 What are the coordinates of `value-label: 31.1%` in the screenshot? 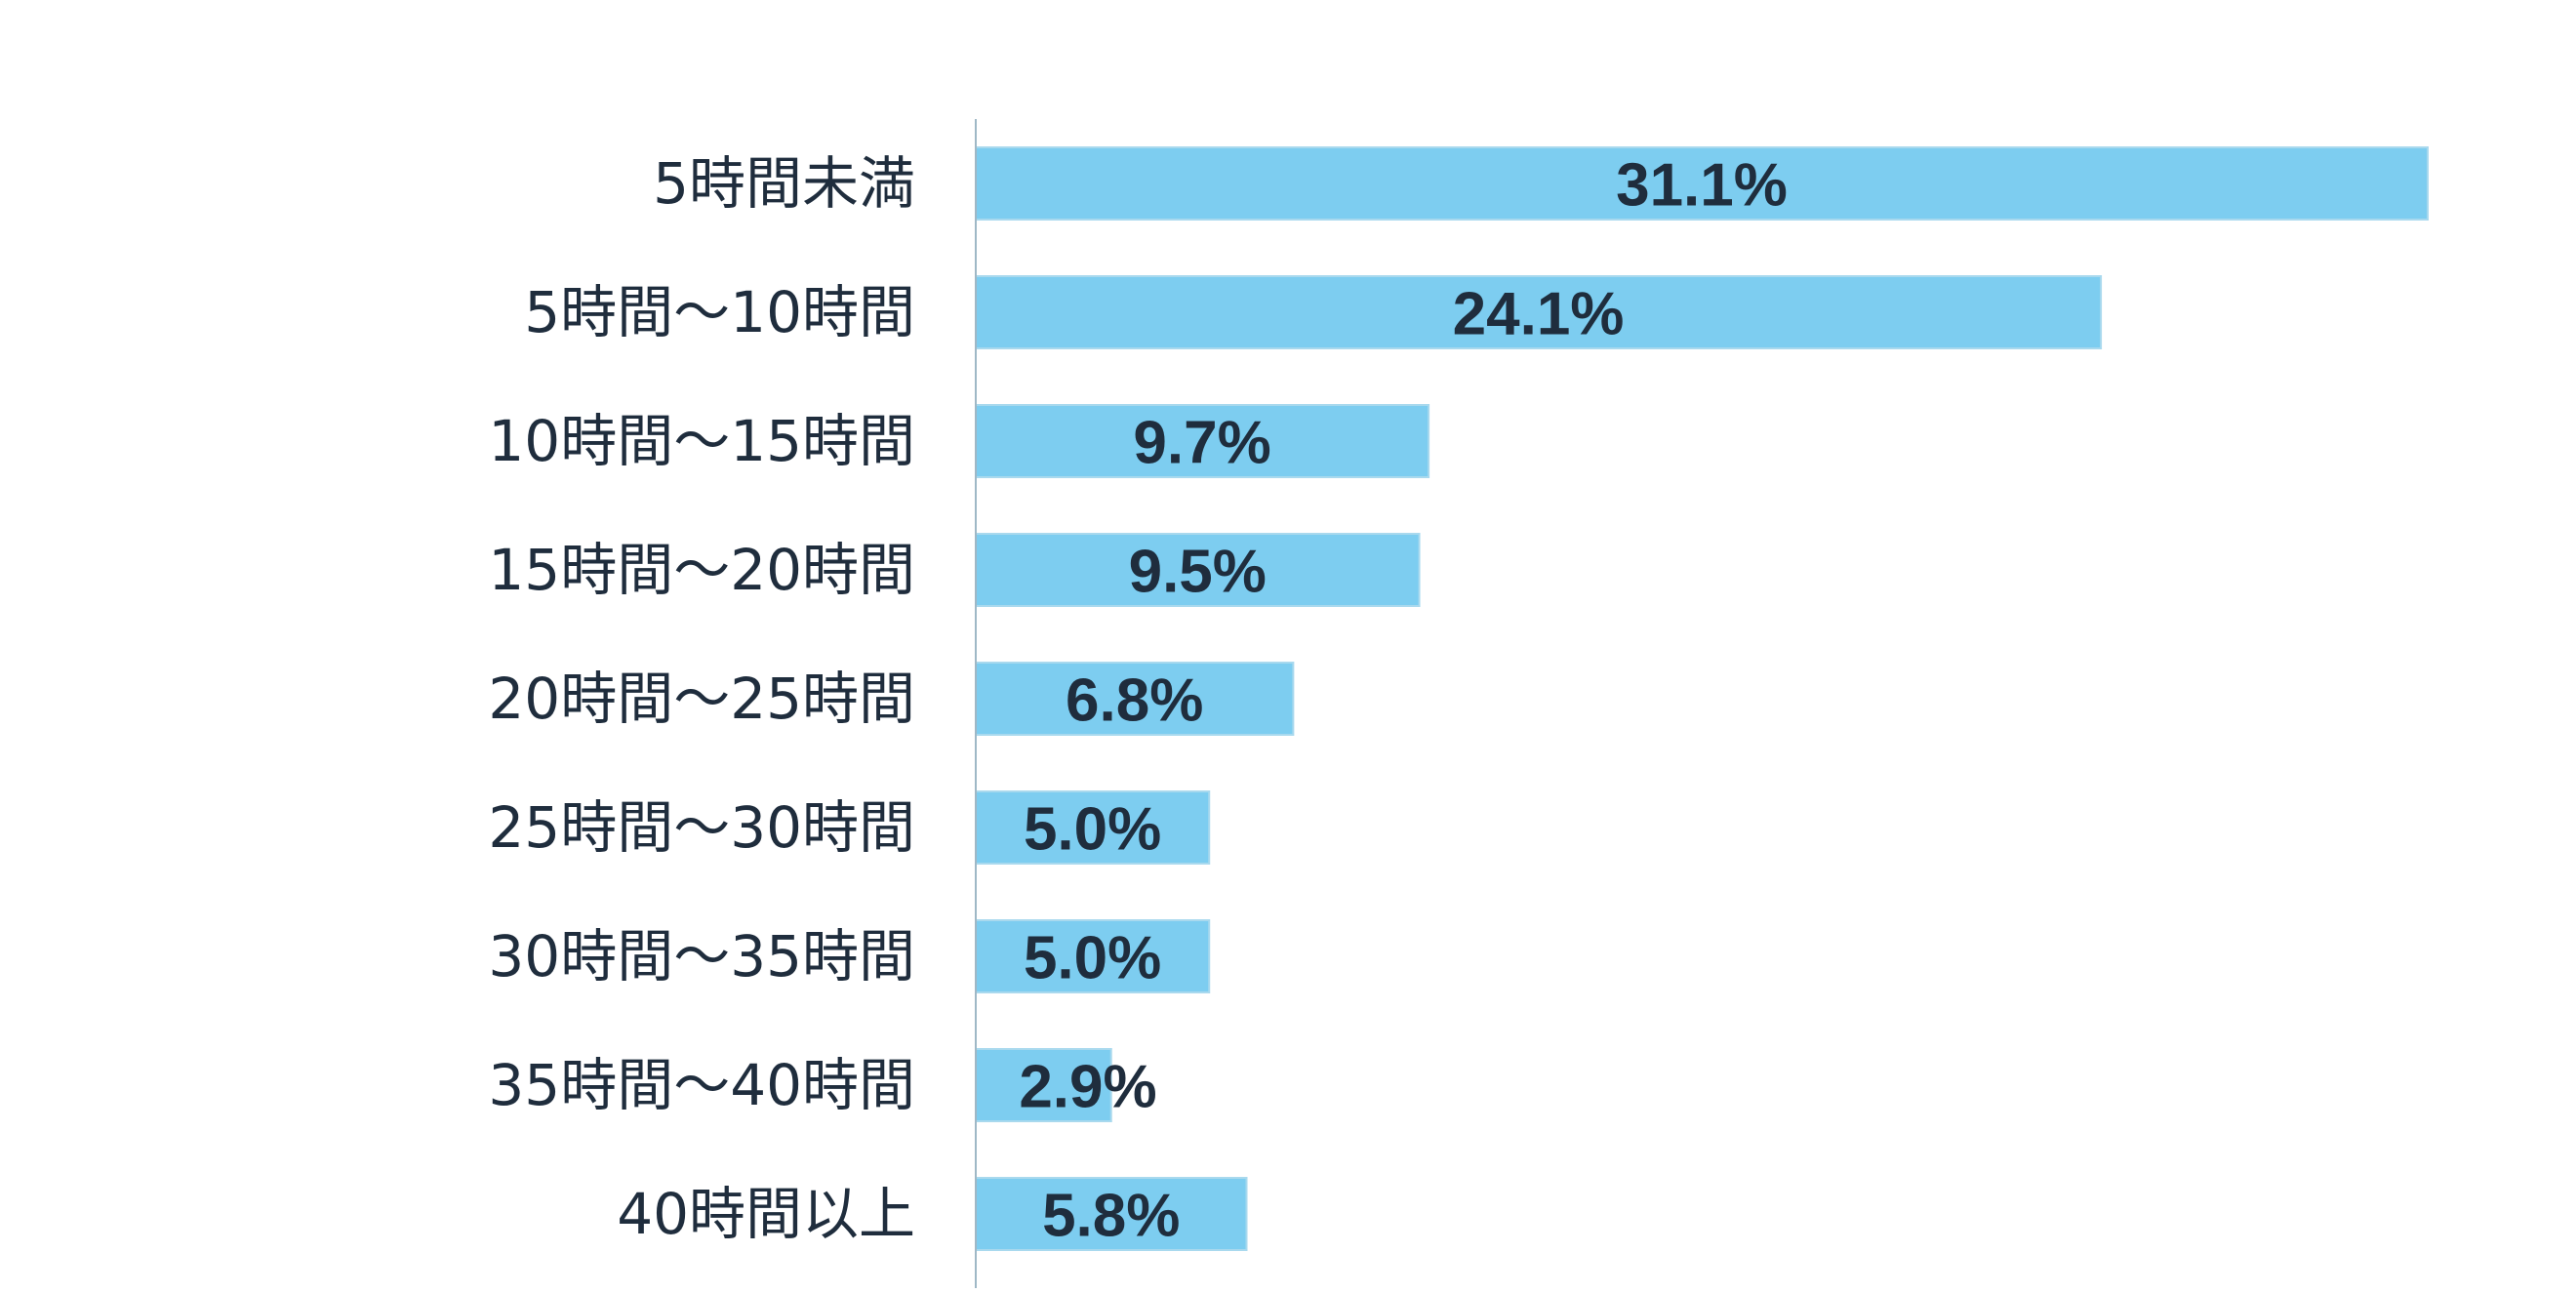 It's located at (1702, 186).